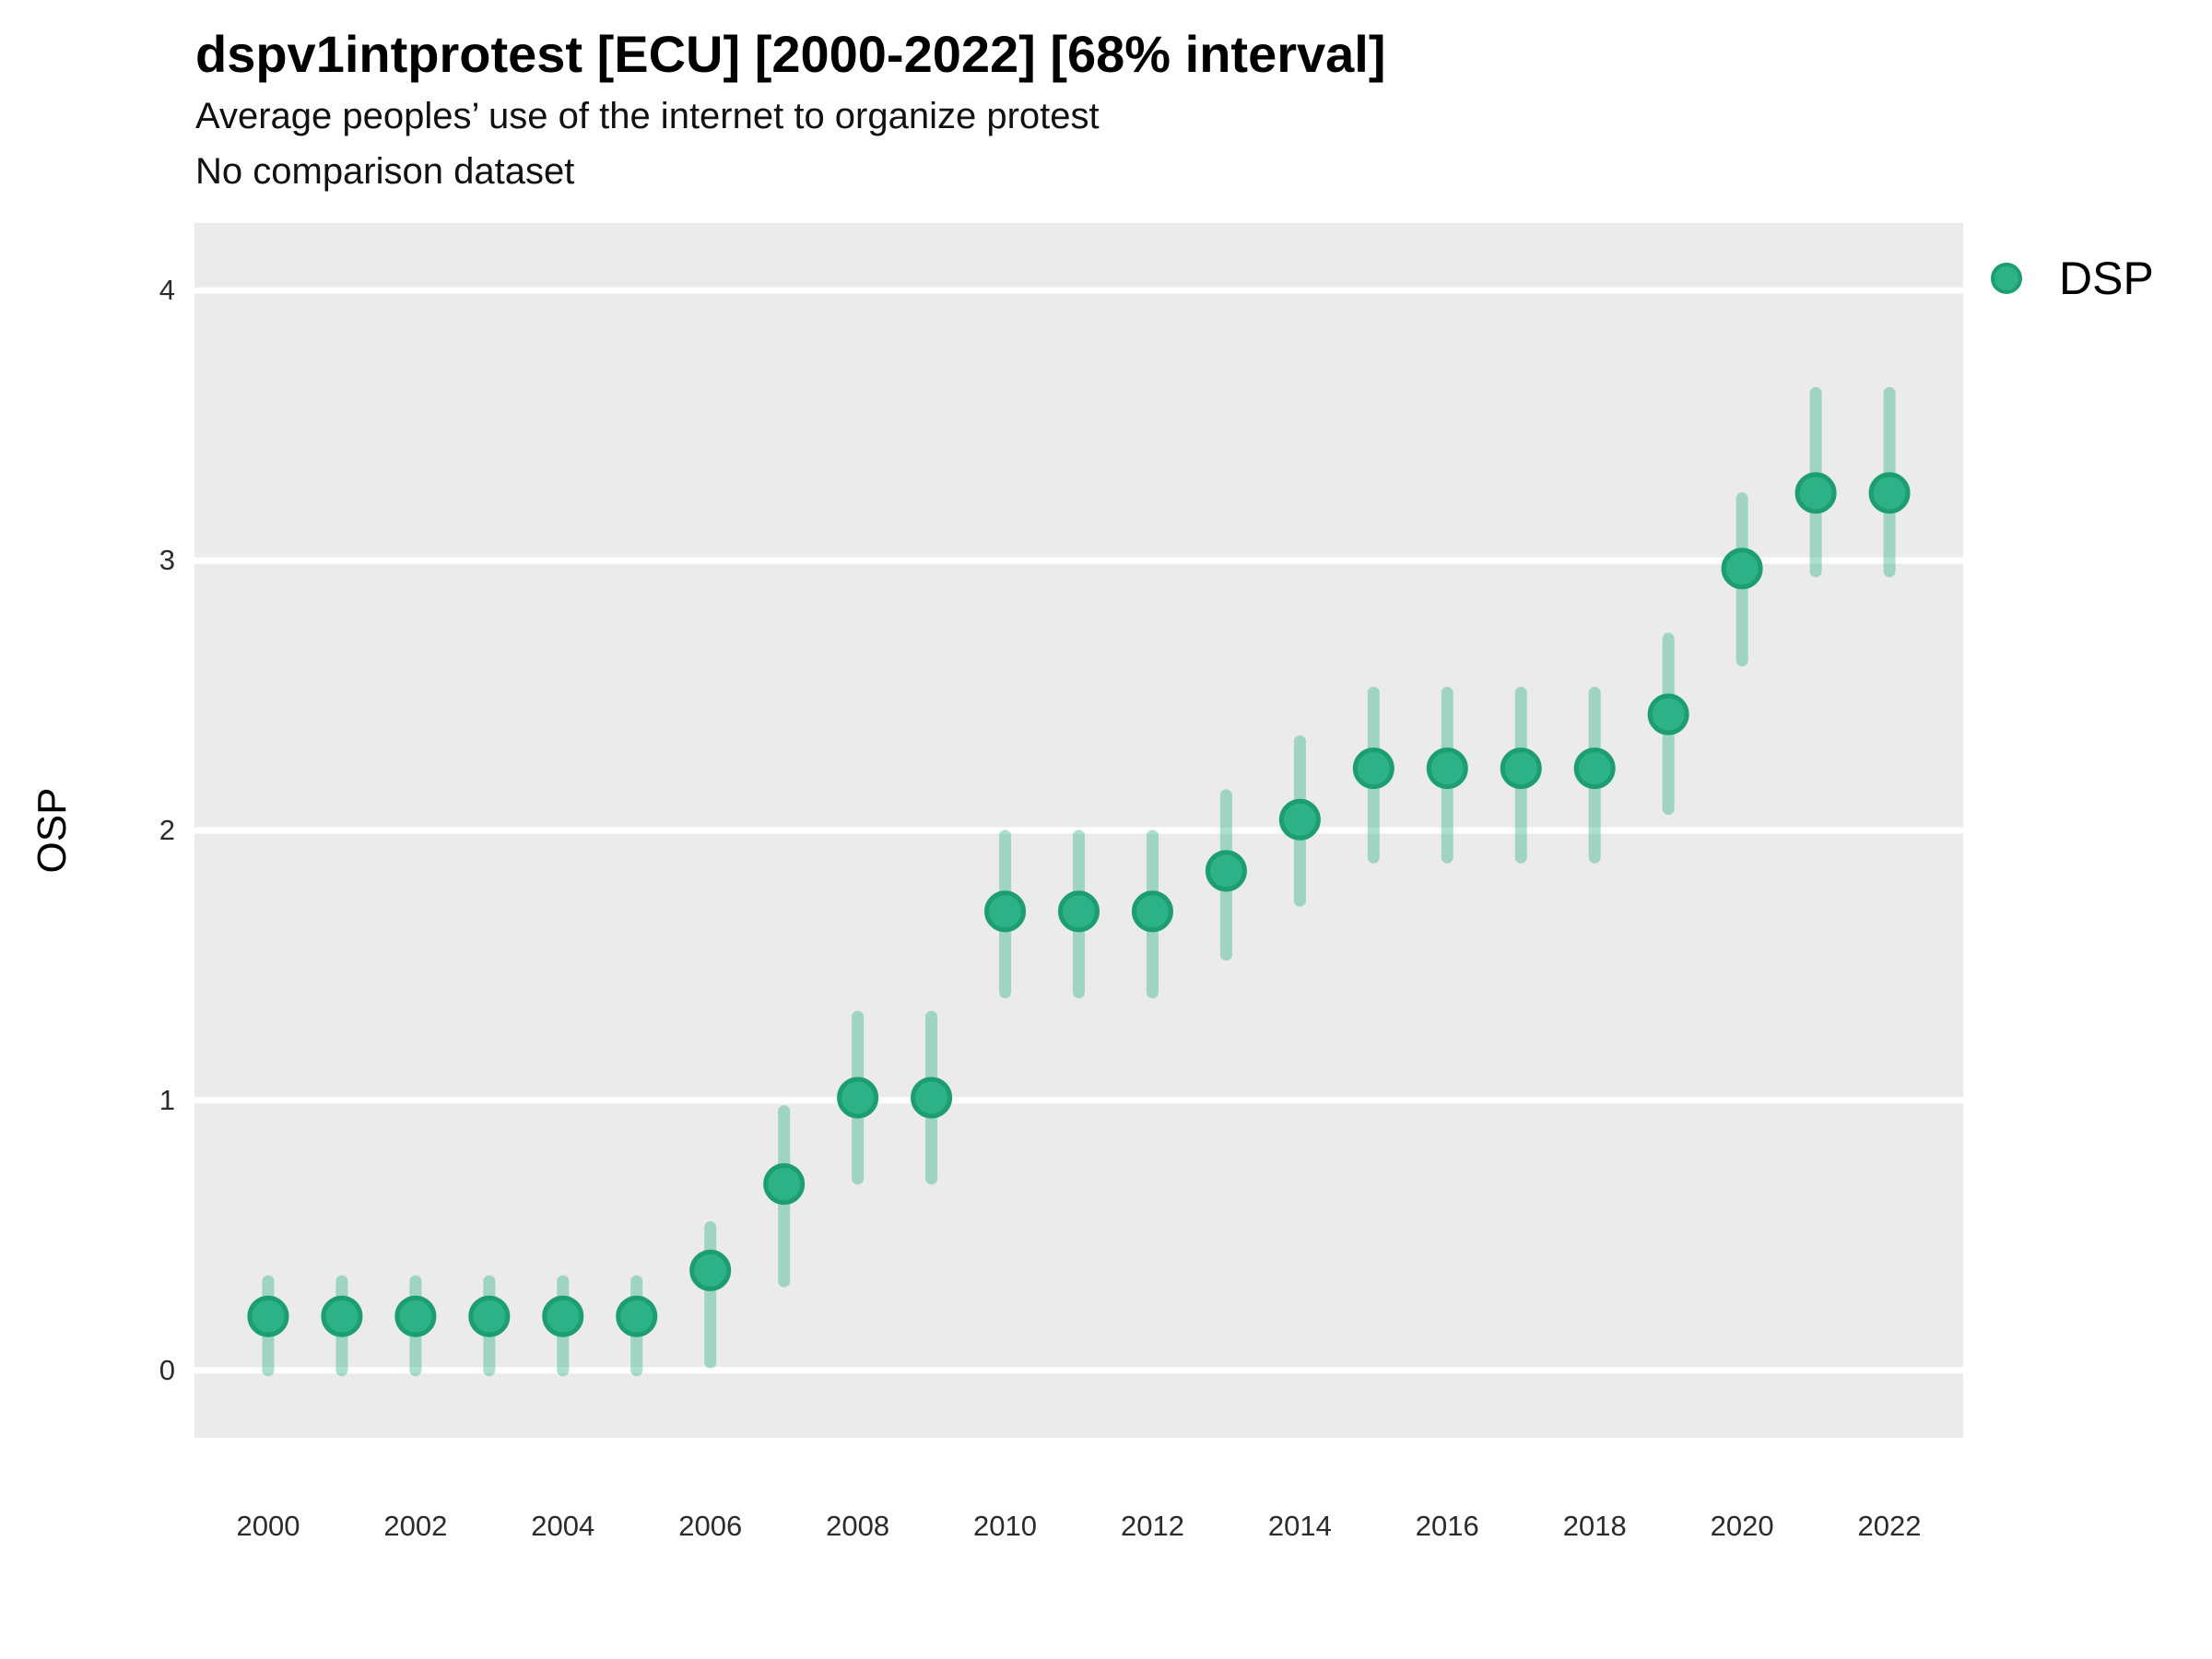  What do you see at coordinates (2006, 278) in the screenshot?
I see `legend-dot-icon` at bounding box center [2006, 278].